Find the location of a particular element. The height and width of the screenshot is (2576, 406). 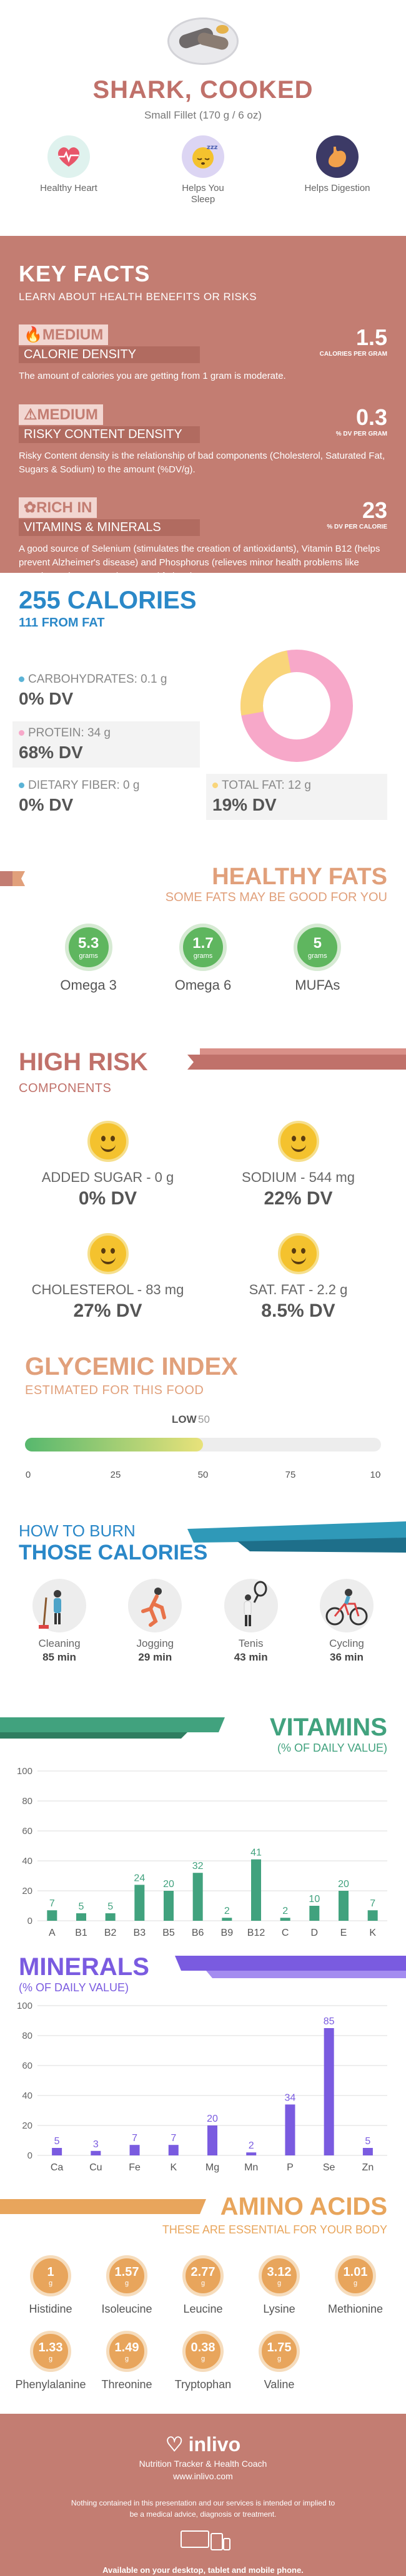

vitamins-subtitle: (% OF DAILY VALUE) is located at coordinates (332, 1748).